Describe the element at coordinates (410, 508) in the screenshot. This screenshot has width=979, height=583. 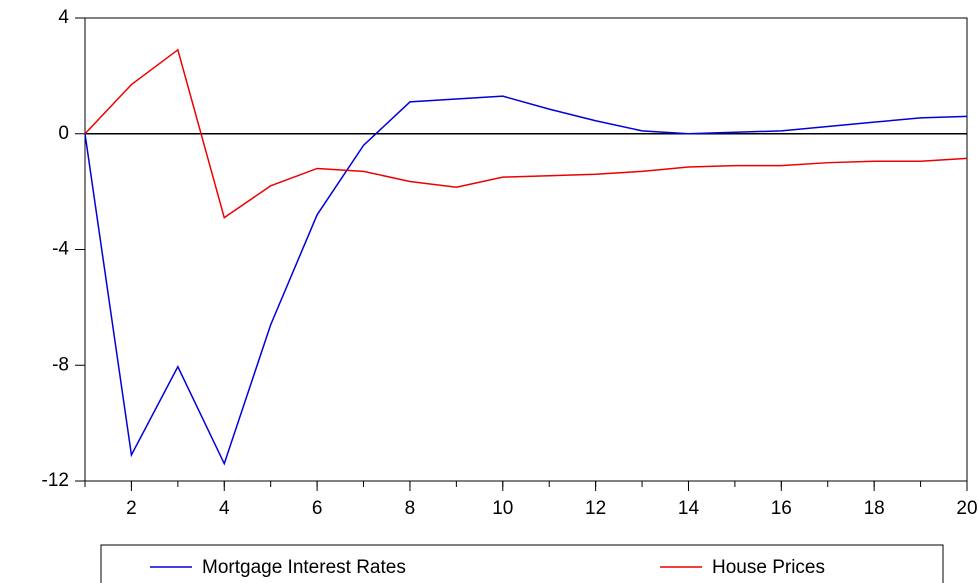
I see `x-tick-label: 8` at that location.